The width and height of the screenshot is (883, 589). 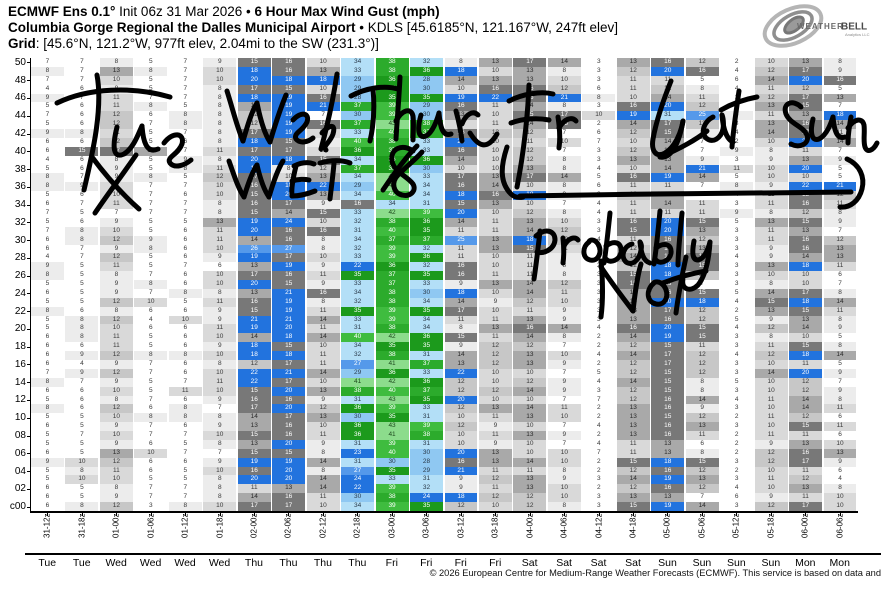 What do you see at coordinates (426, 258) in the screenshot?
I see `grid-cell: 36` at bounding box center [426, 258].